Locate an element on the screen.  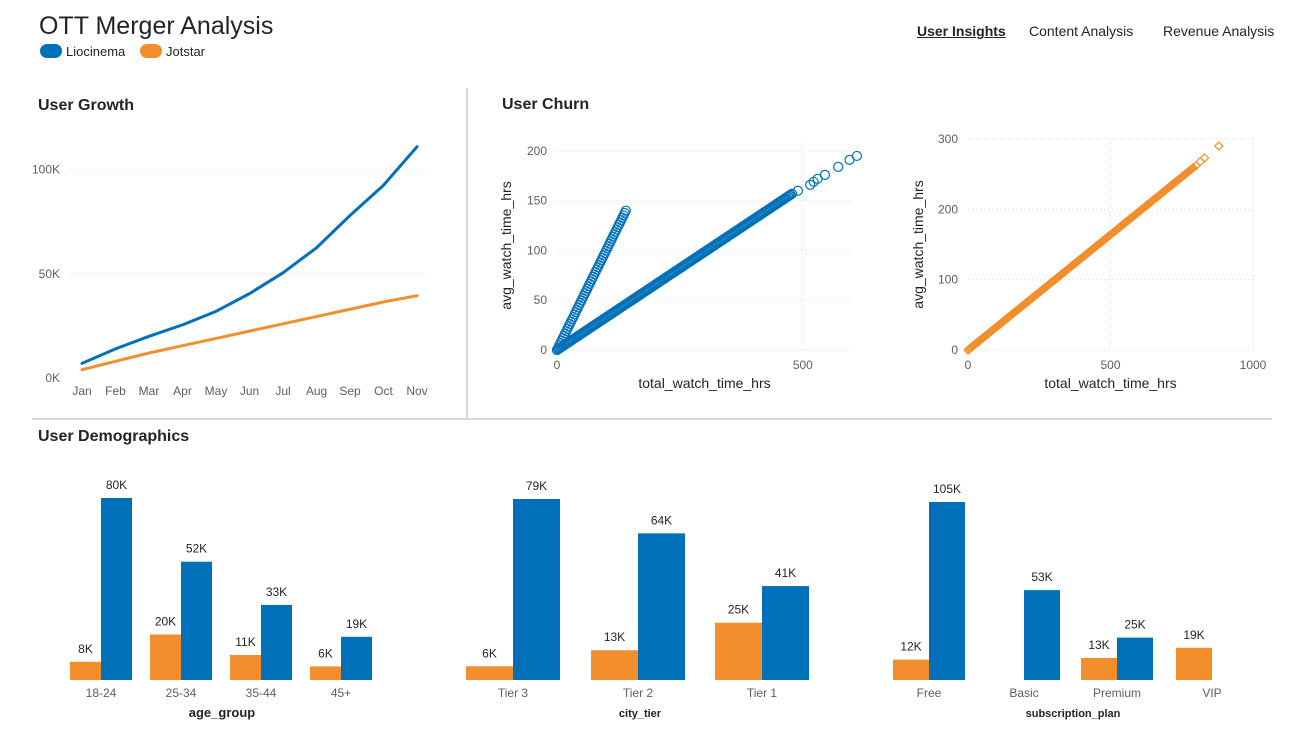
y-tick-label: 0K is located at coordinates (52, 378).